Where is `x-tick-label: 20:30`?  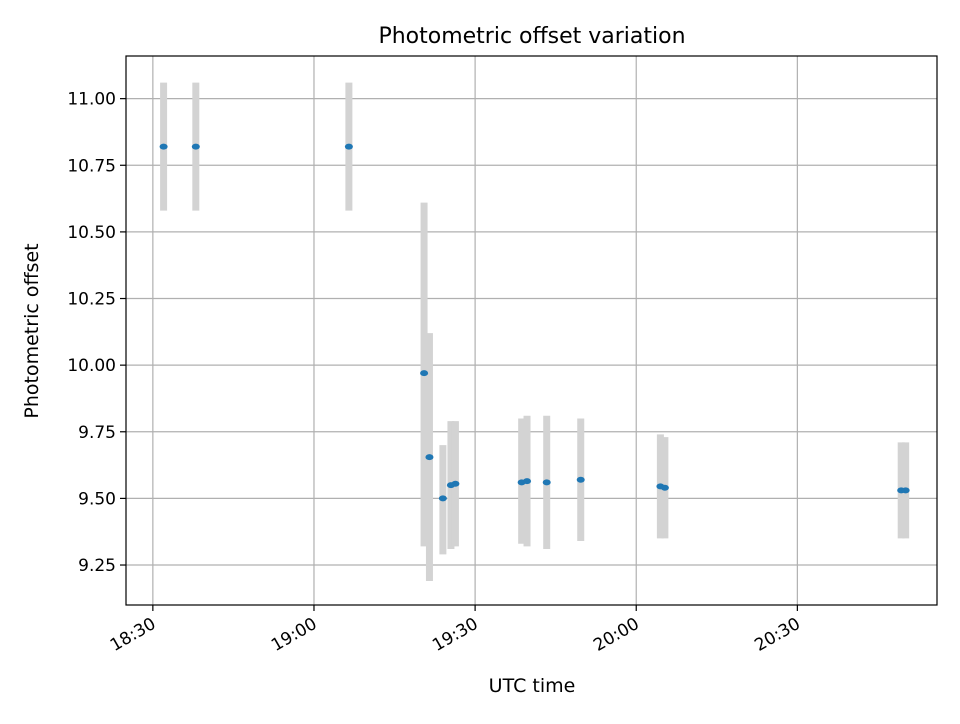
x-tick-label: 20:30 is located at coordinates (777, 635).